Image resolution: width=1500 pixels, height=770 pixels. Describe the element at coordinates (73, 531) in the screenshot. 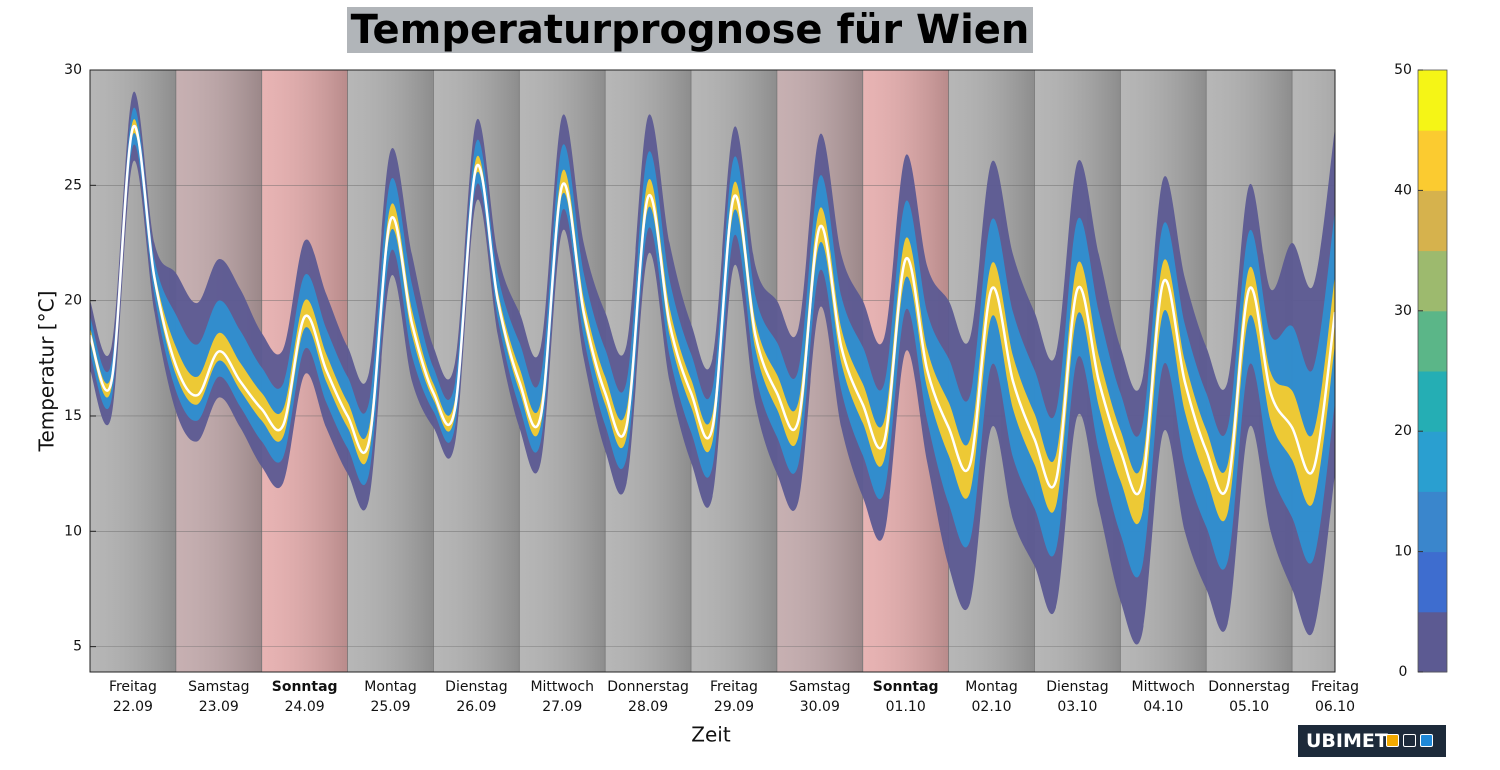

I see `y-tick-label: 10` at that location.